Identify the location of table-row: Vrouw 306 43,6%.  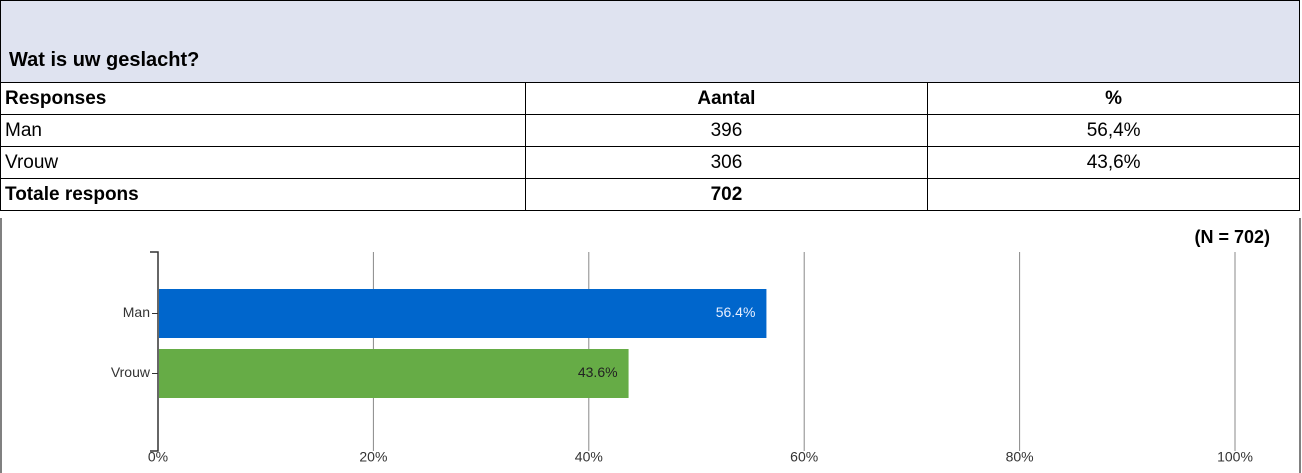
(650, 162).